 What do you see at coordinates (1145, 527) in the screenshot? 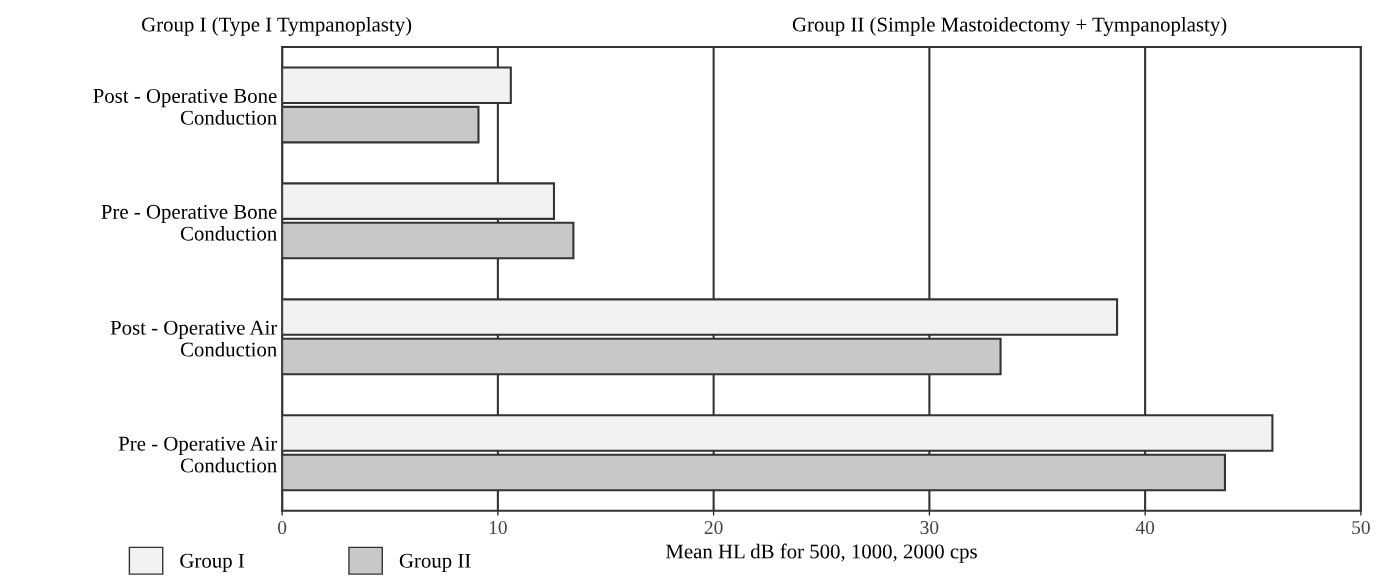
I see `x-tick-label: 40` at bounding box center [1145, 527].